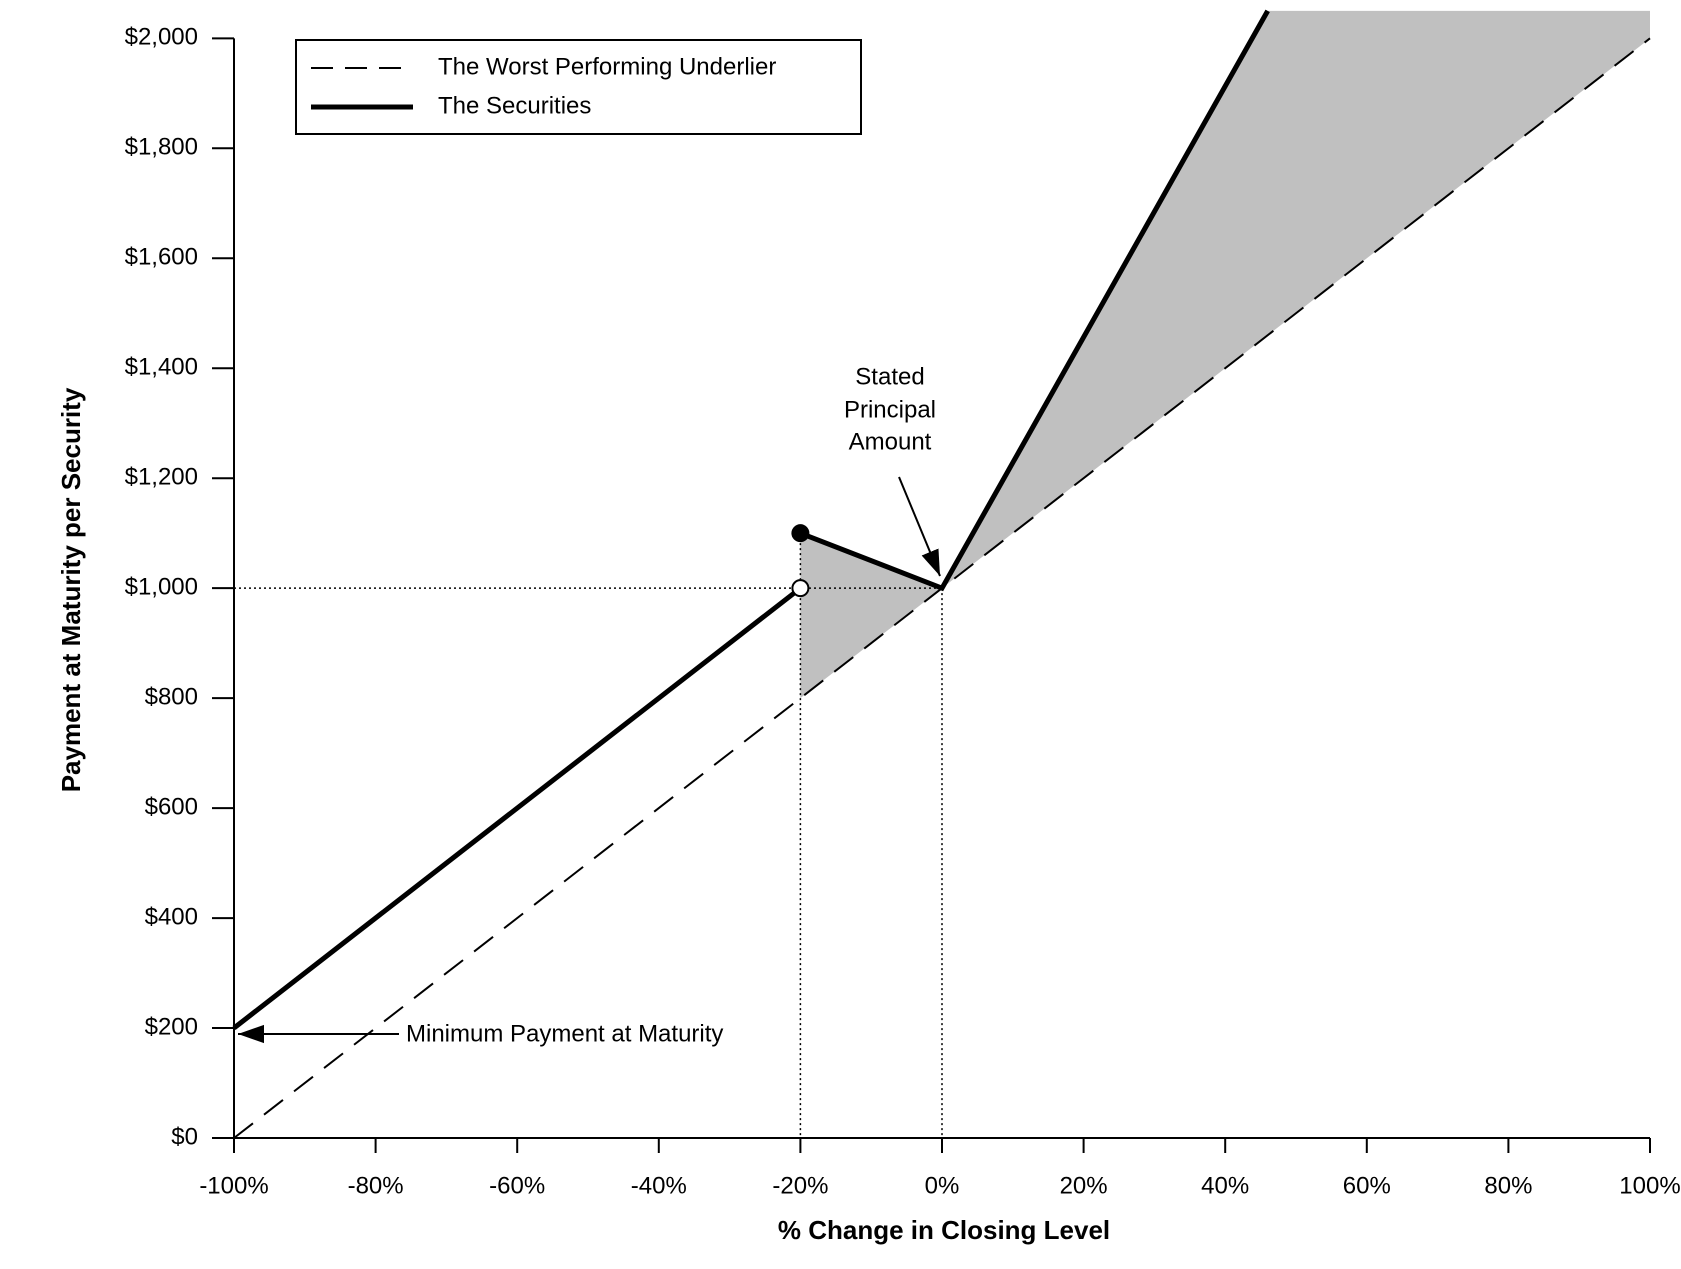 This screenshot has height=1269, width=1681. What do you see at coordinates (171, 806) in the screenshot?
I see `y-tick-label: $600` at bounding box center [171, 806].